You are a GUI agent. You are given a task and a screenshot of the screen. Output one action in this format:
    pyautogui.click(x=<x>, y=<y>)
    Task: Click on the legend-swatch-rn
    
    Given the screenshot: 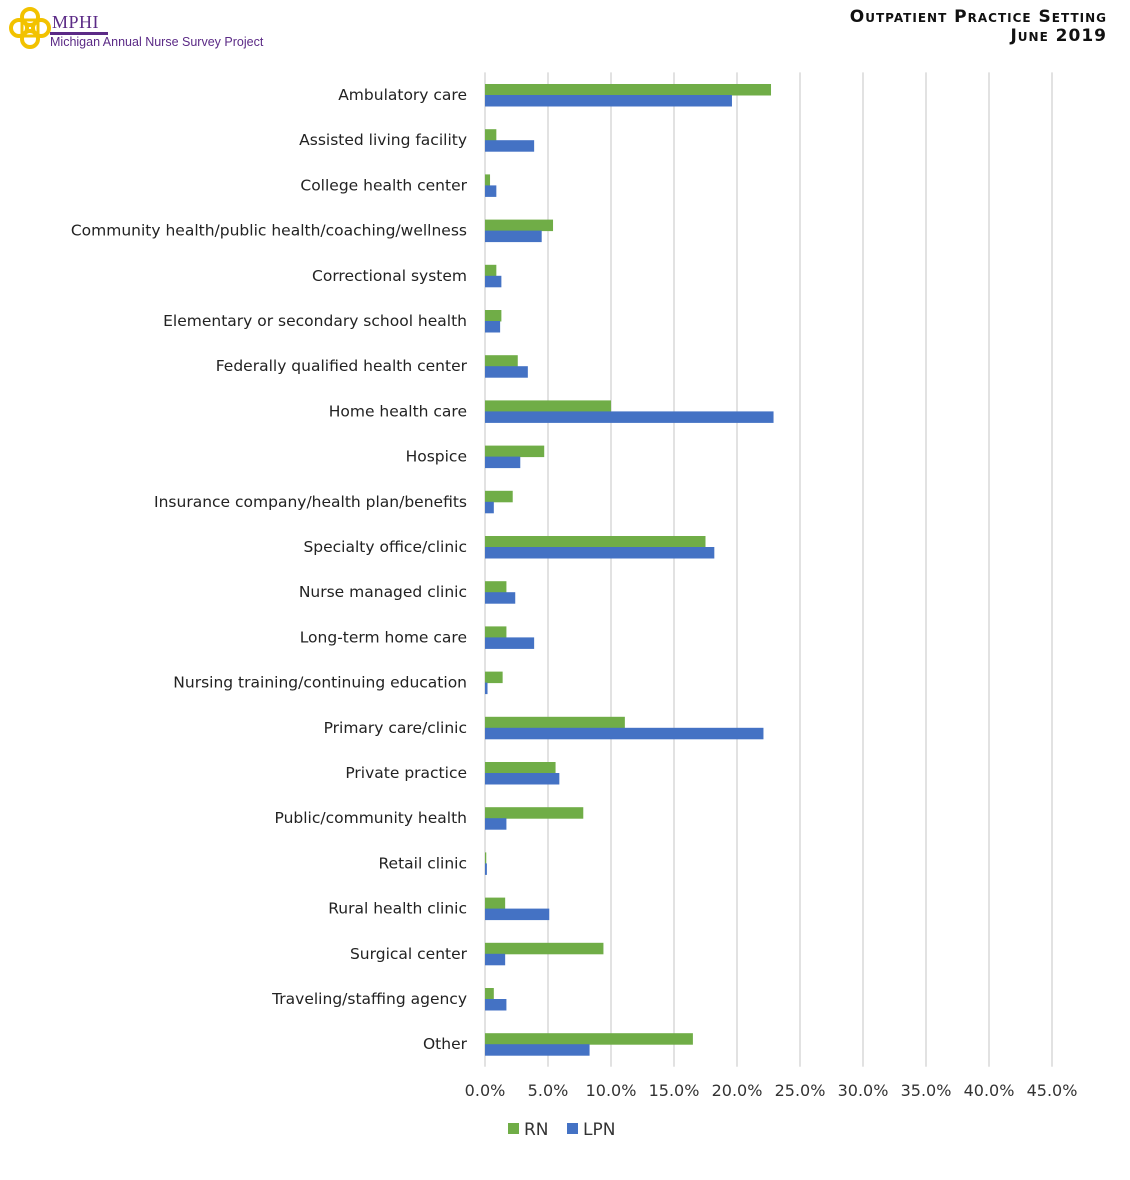 What is the action you would take?
    pyautogui.click(x=513, y=1128)
    